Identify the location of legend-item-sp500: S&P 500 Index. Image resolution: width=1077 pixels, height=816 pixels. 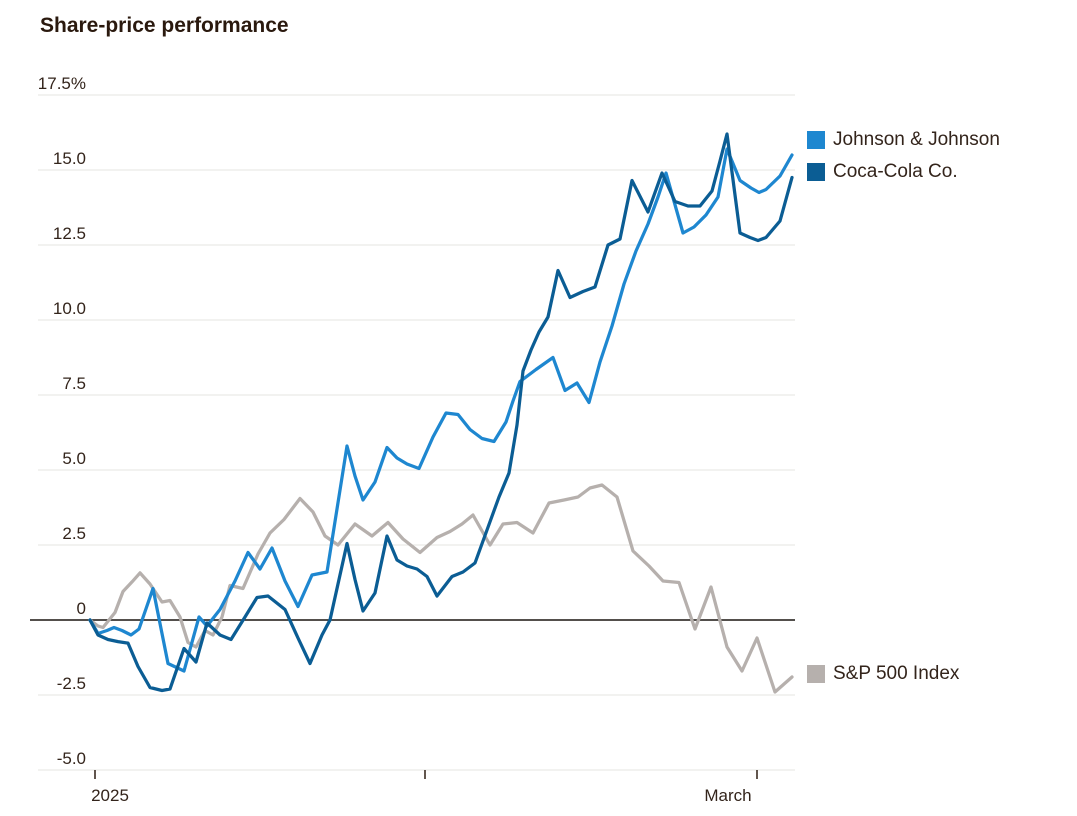
(883, 674).